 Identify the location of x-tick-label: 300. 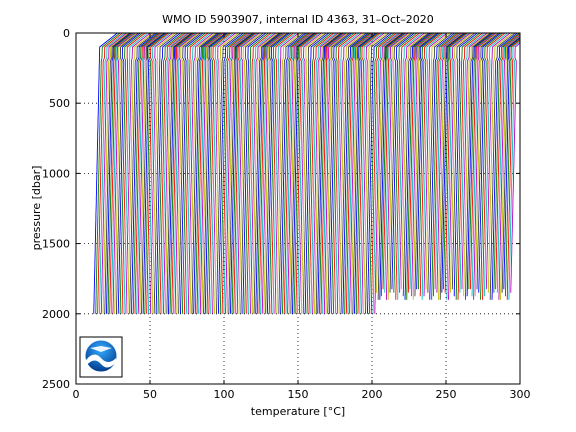
(520, 394).